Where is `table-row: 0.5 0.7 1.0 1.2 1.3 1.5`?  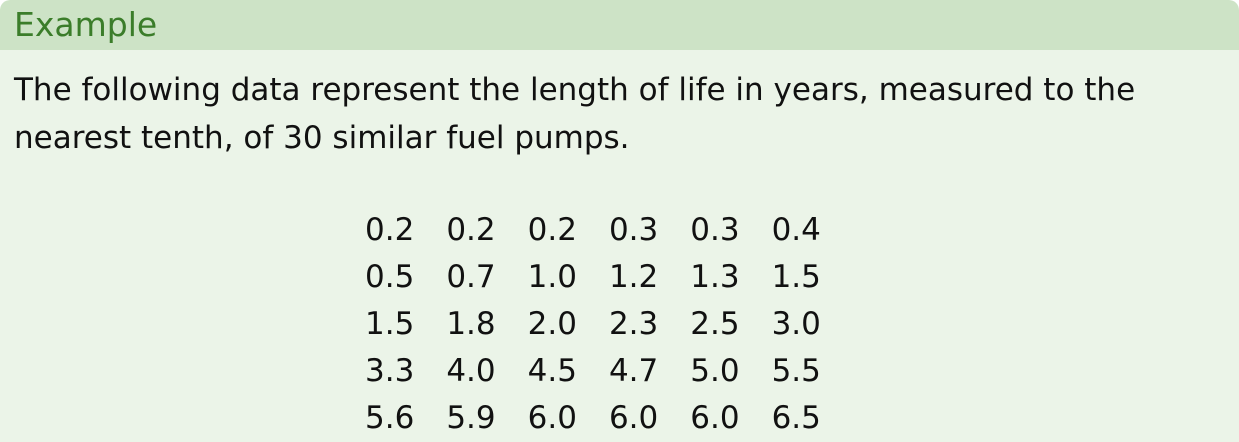 table-row: 0.5 0.7 1.0 1.2 1.3 1.5 is located at coordinates (593, 277).